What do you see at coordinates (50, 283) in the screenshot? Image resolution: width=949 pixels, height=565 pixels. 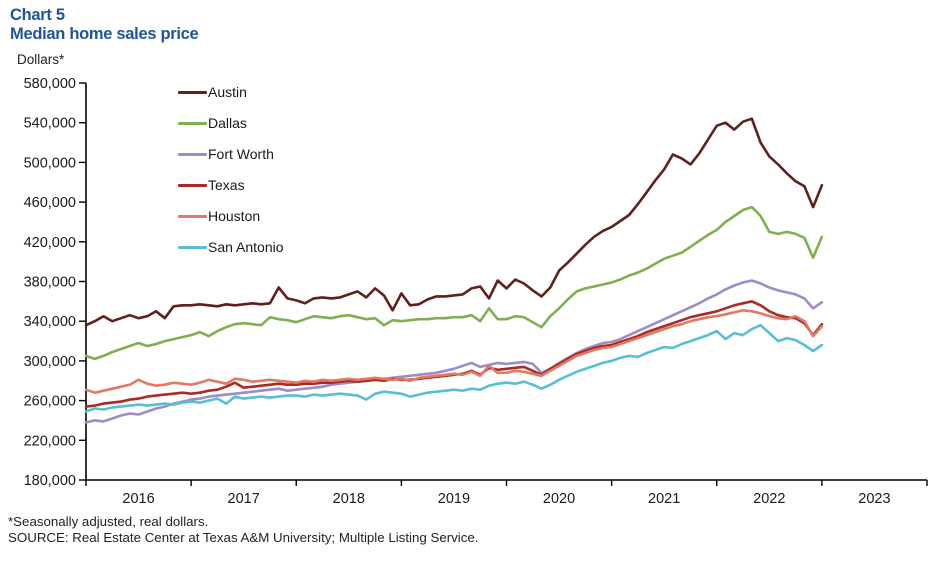 I see `y-tick-label: 380,000` at bounding box center [50, 283].